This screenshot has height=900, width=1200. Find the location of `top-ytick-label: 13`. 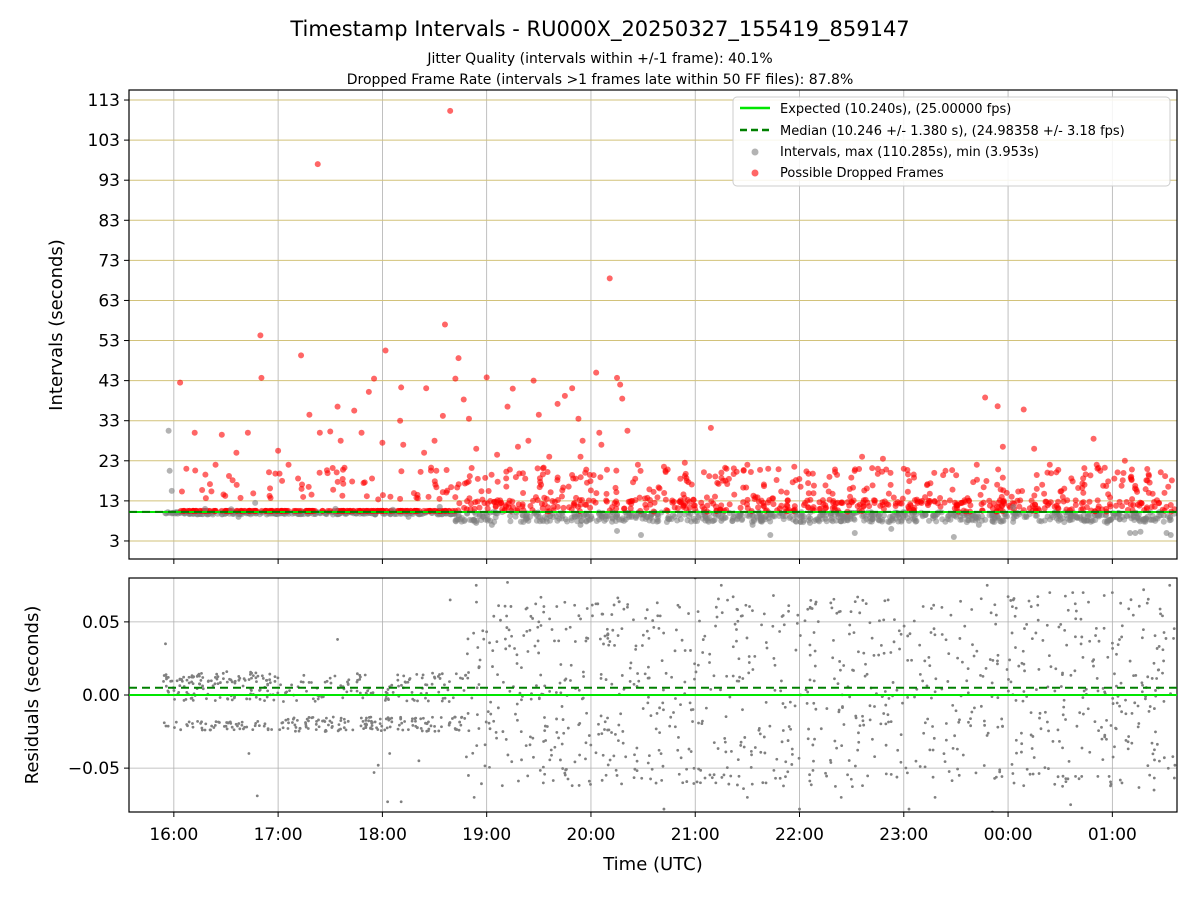

top-ytick-label: 13 is located at coordinates (109, 502).